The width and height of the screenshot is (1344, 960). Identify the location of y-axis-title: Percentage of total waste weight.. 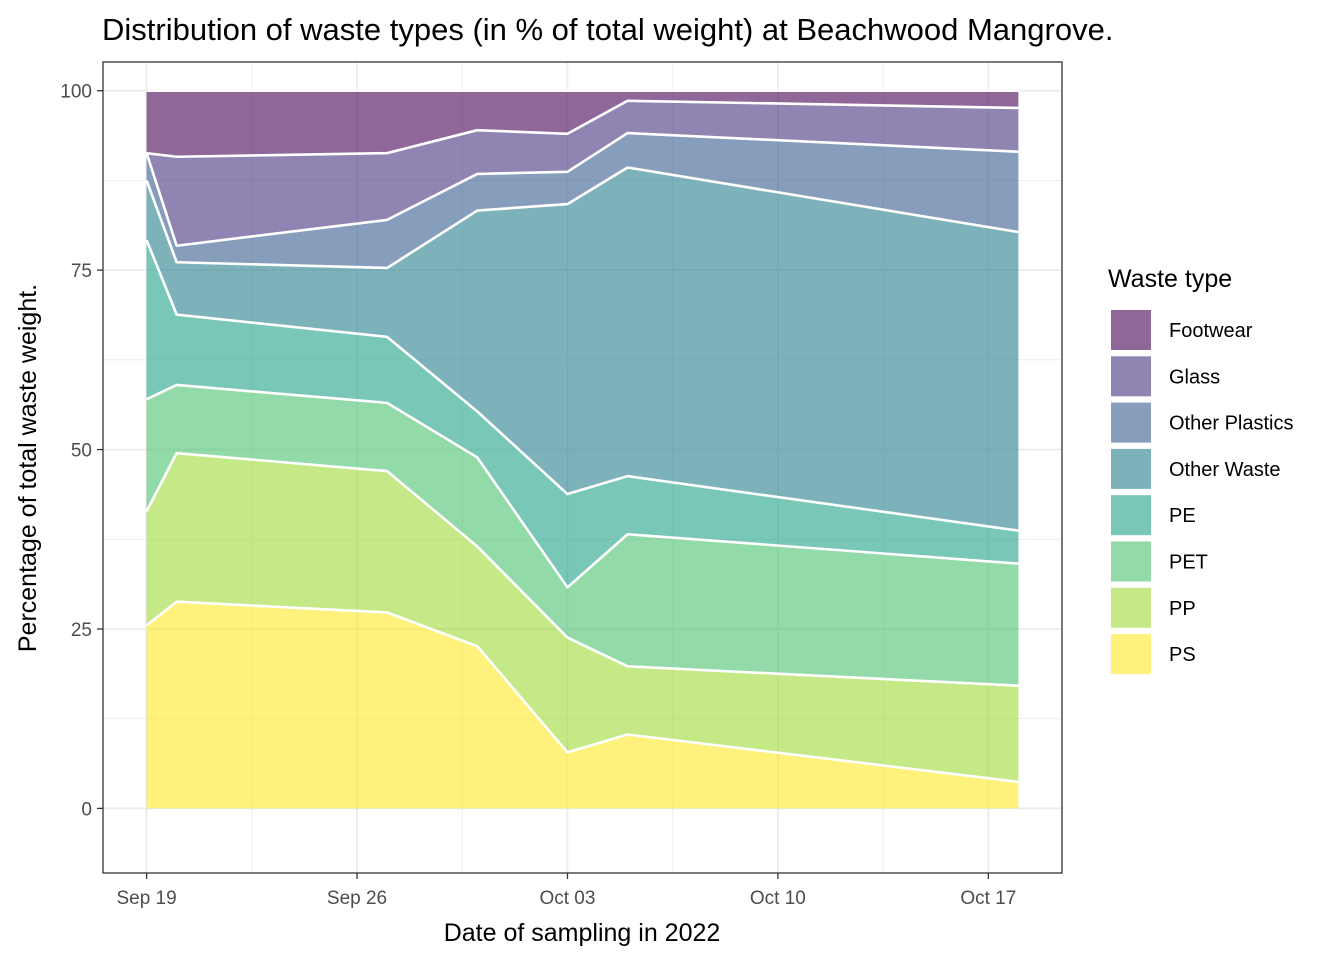
(28, 468).